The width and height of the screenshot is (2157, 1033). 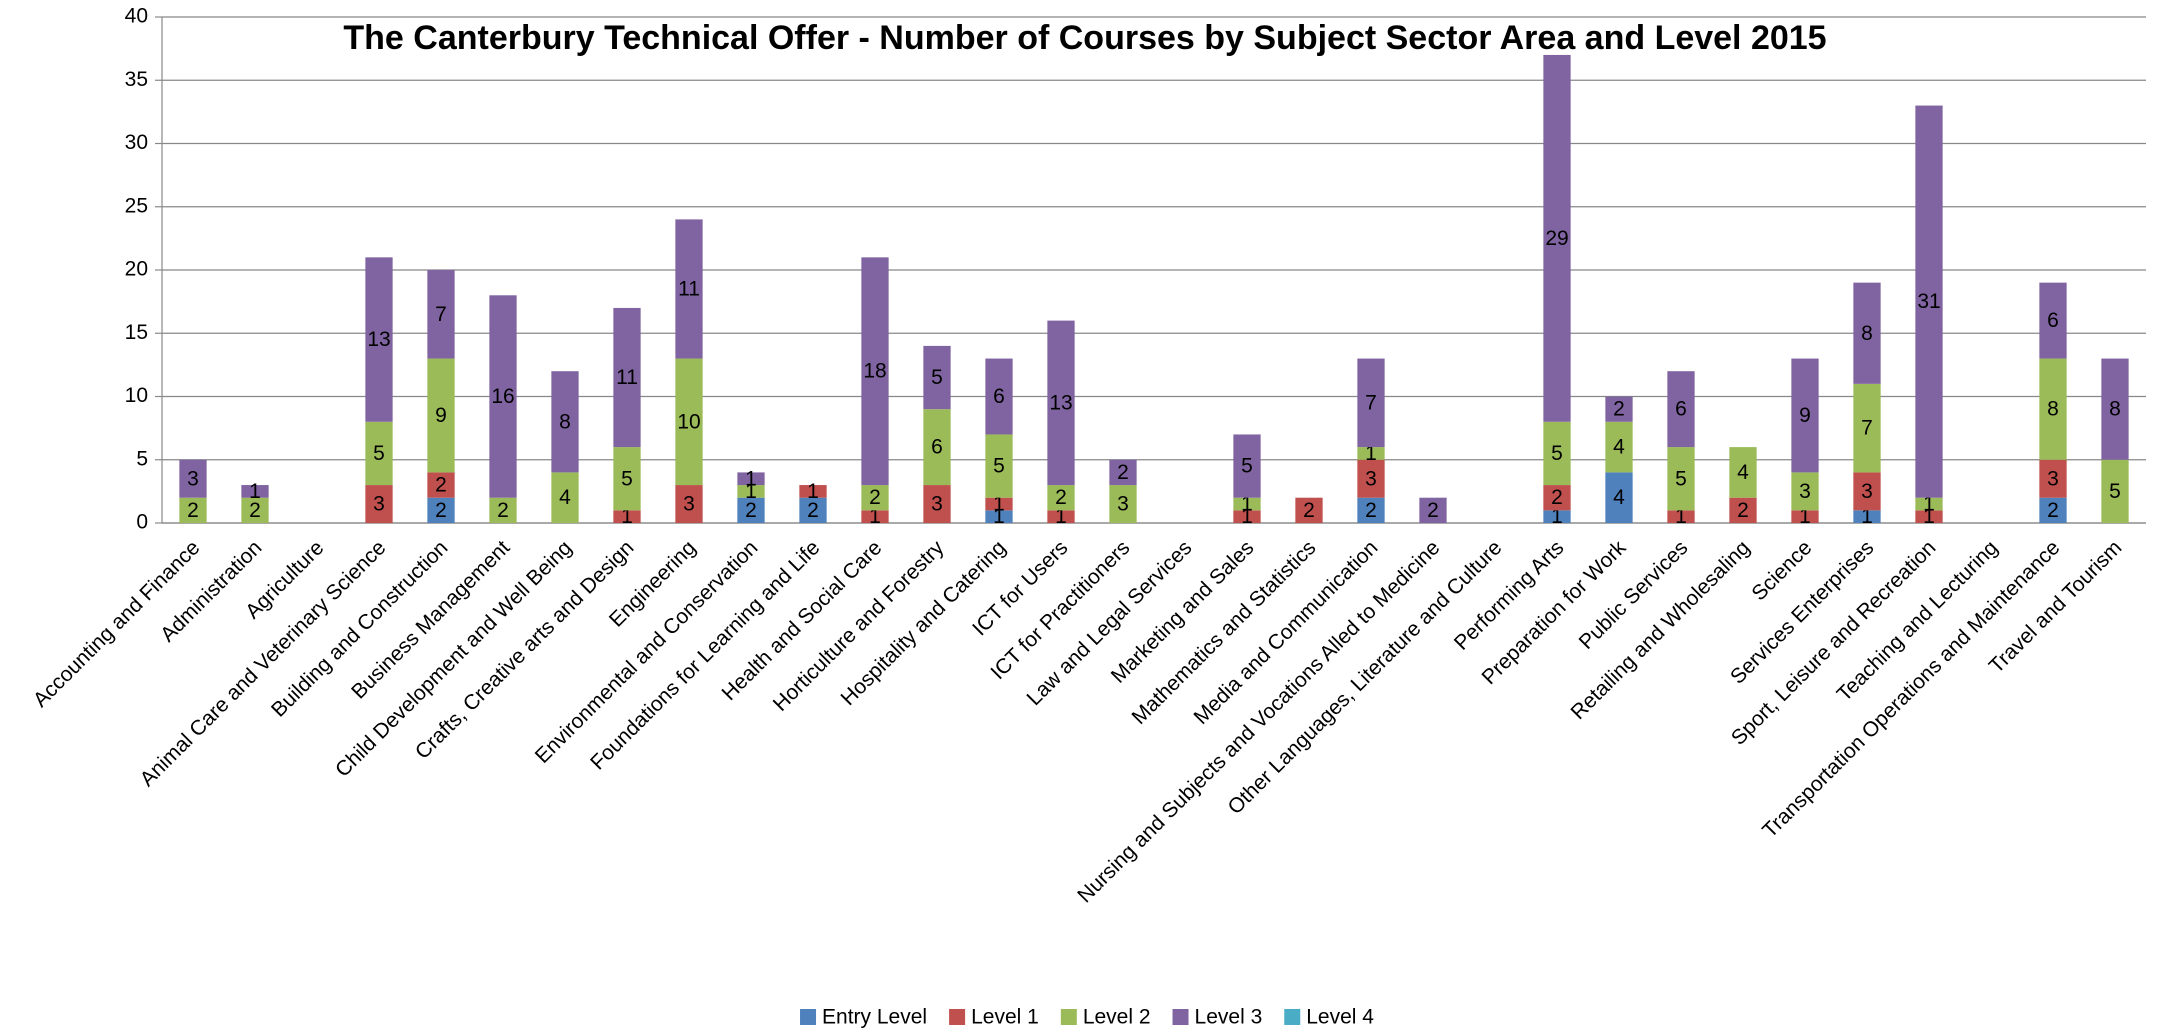 I want to click on x-tick-label: Public Services, so click(x=1634, y=595).